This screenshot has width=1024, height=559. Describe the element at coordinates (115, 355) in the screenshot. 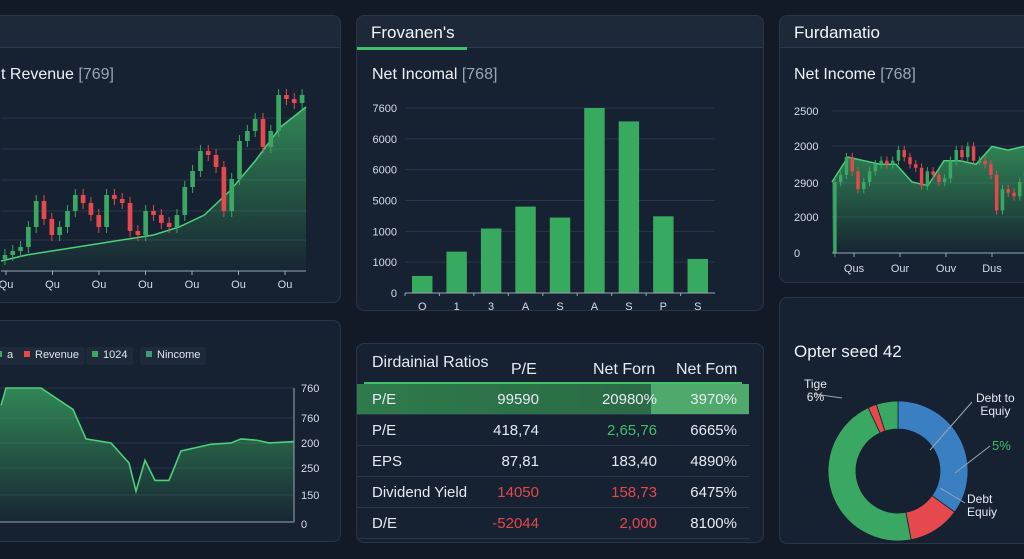

I see `legend-label: 1024` at that location.